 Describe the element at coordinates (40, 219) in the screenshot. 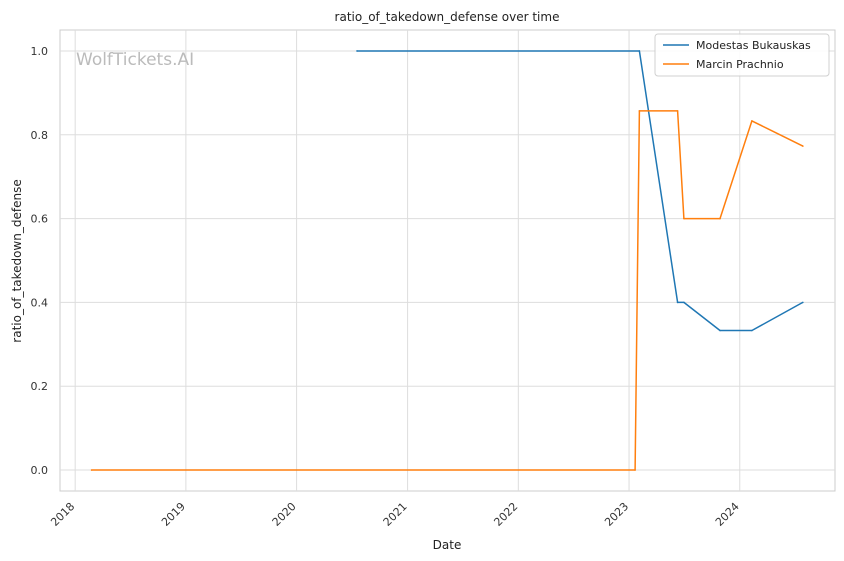

I see `y-tick-label: 0.6` at that location.